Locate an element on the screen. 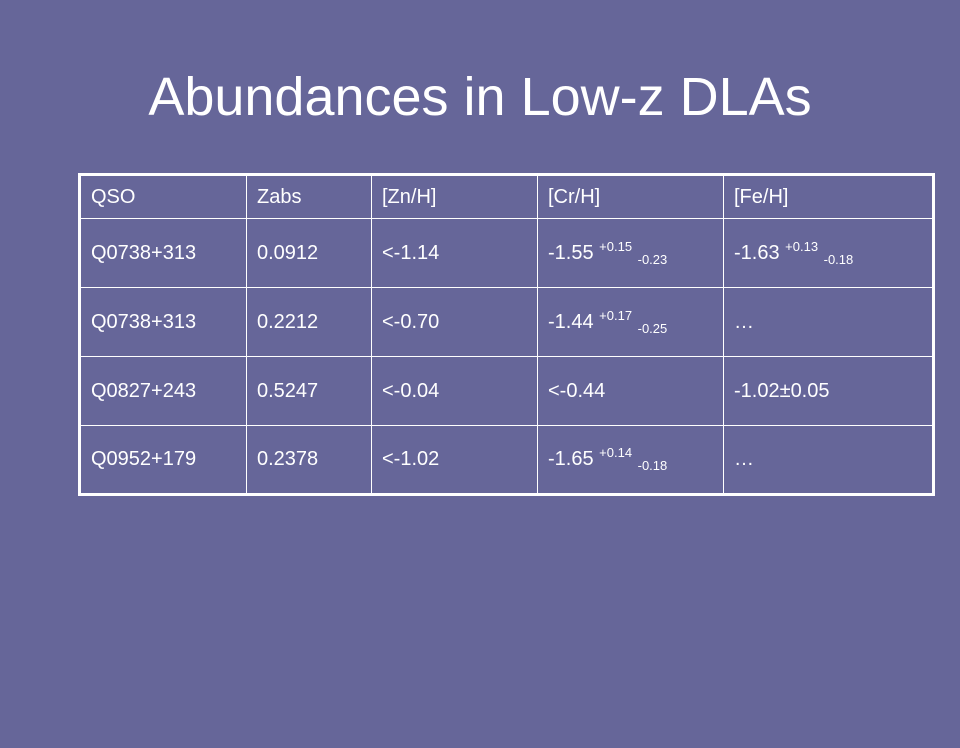  cell-zabs: 0.2378 is located at coordinates (309, 460).